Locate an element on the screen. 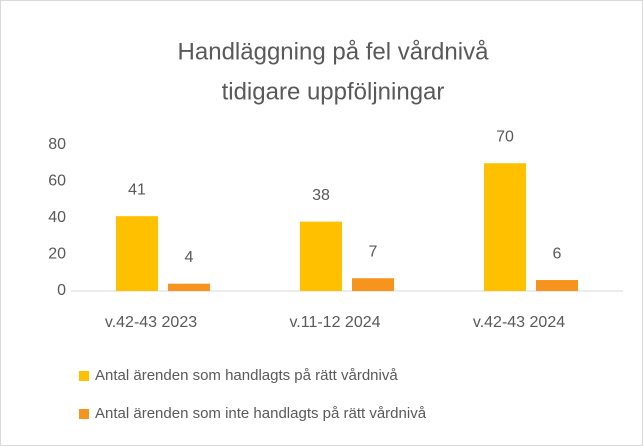 The width and height of the screenshot is (643, 446). data-label: 4 is located at coordinates (189, 257).